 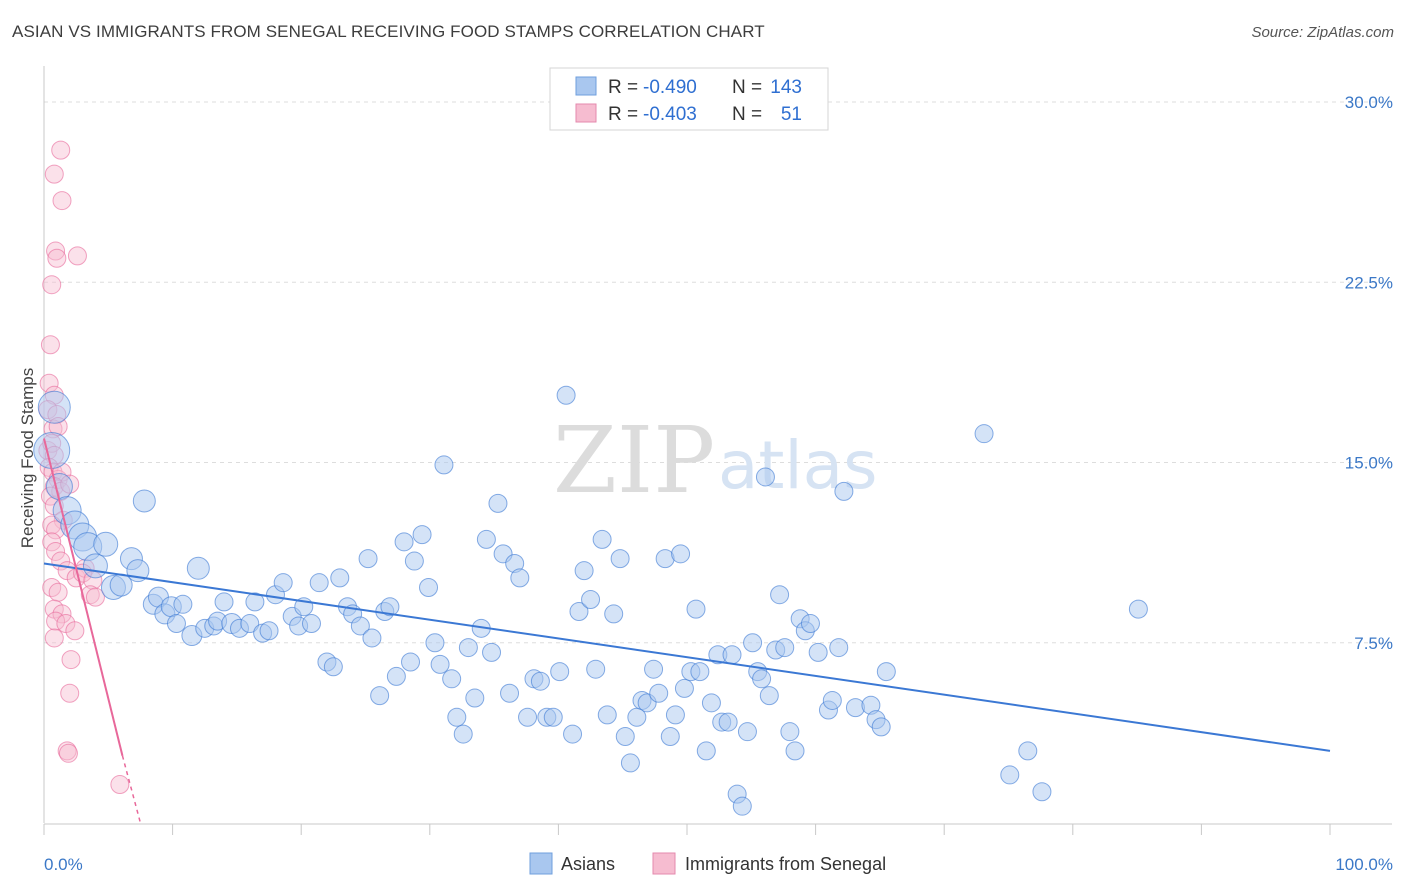 I want to click on legend-r-value-2: -0.403, so click(x=670, y=114).